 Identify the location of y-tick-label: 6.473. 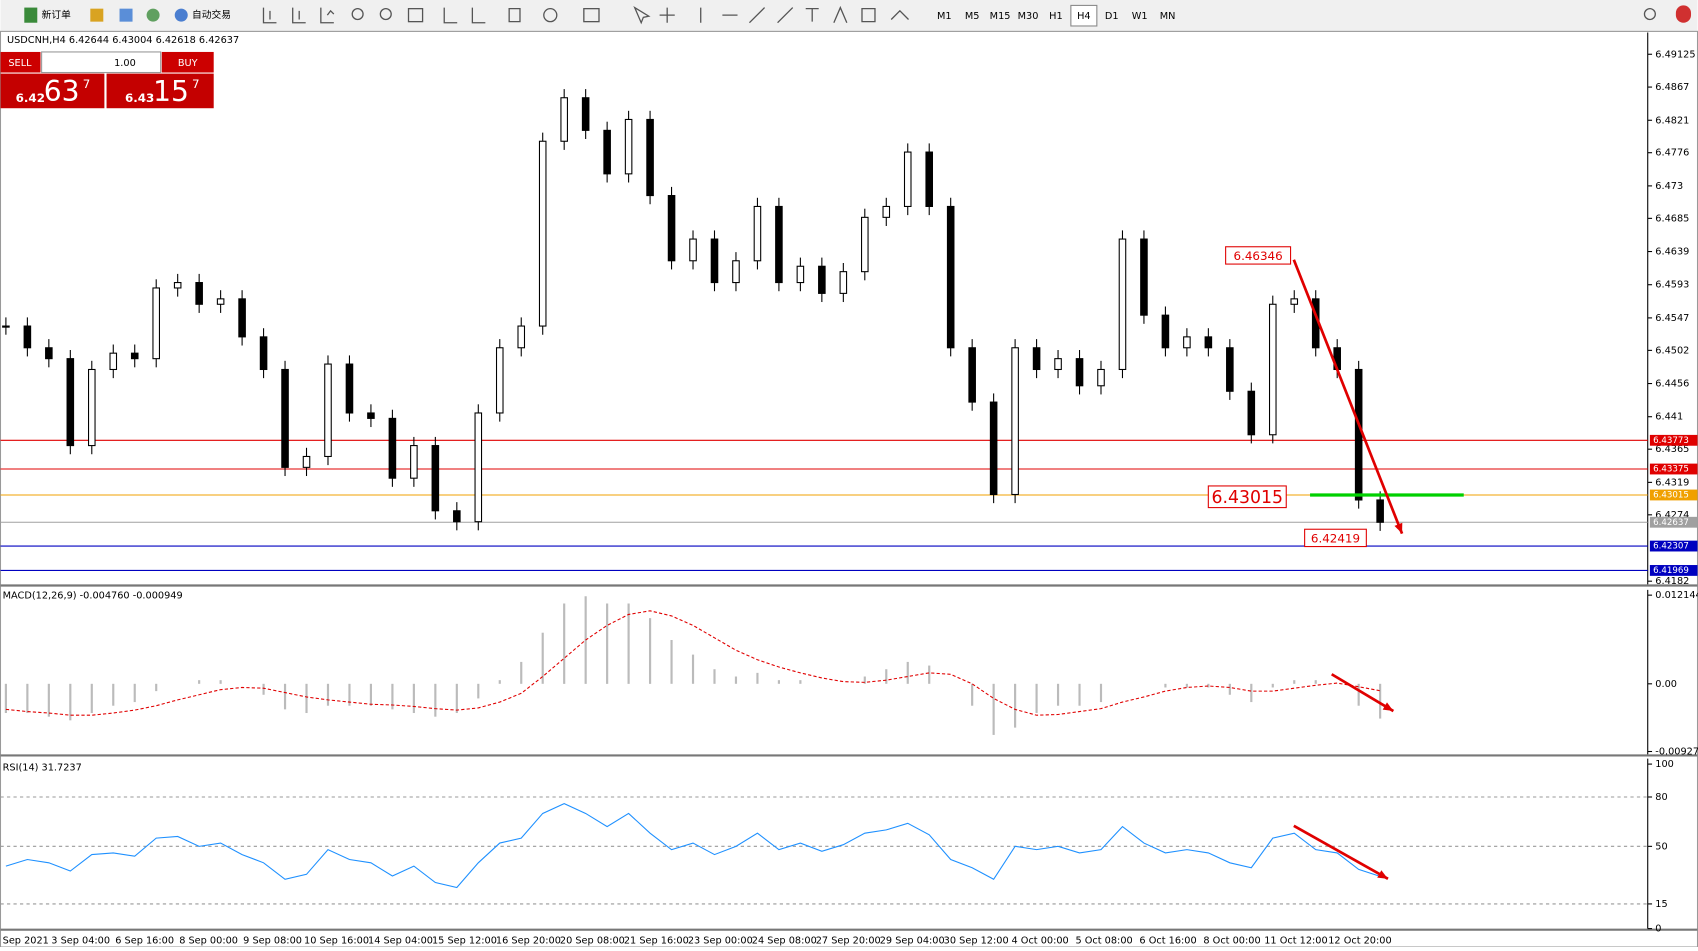
(1669, 186).